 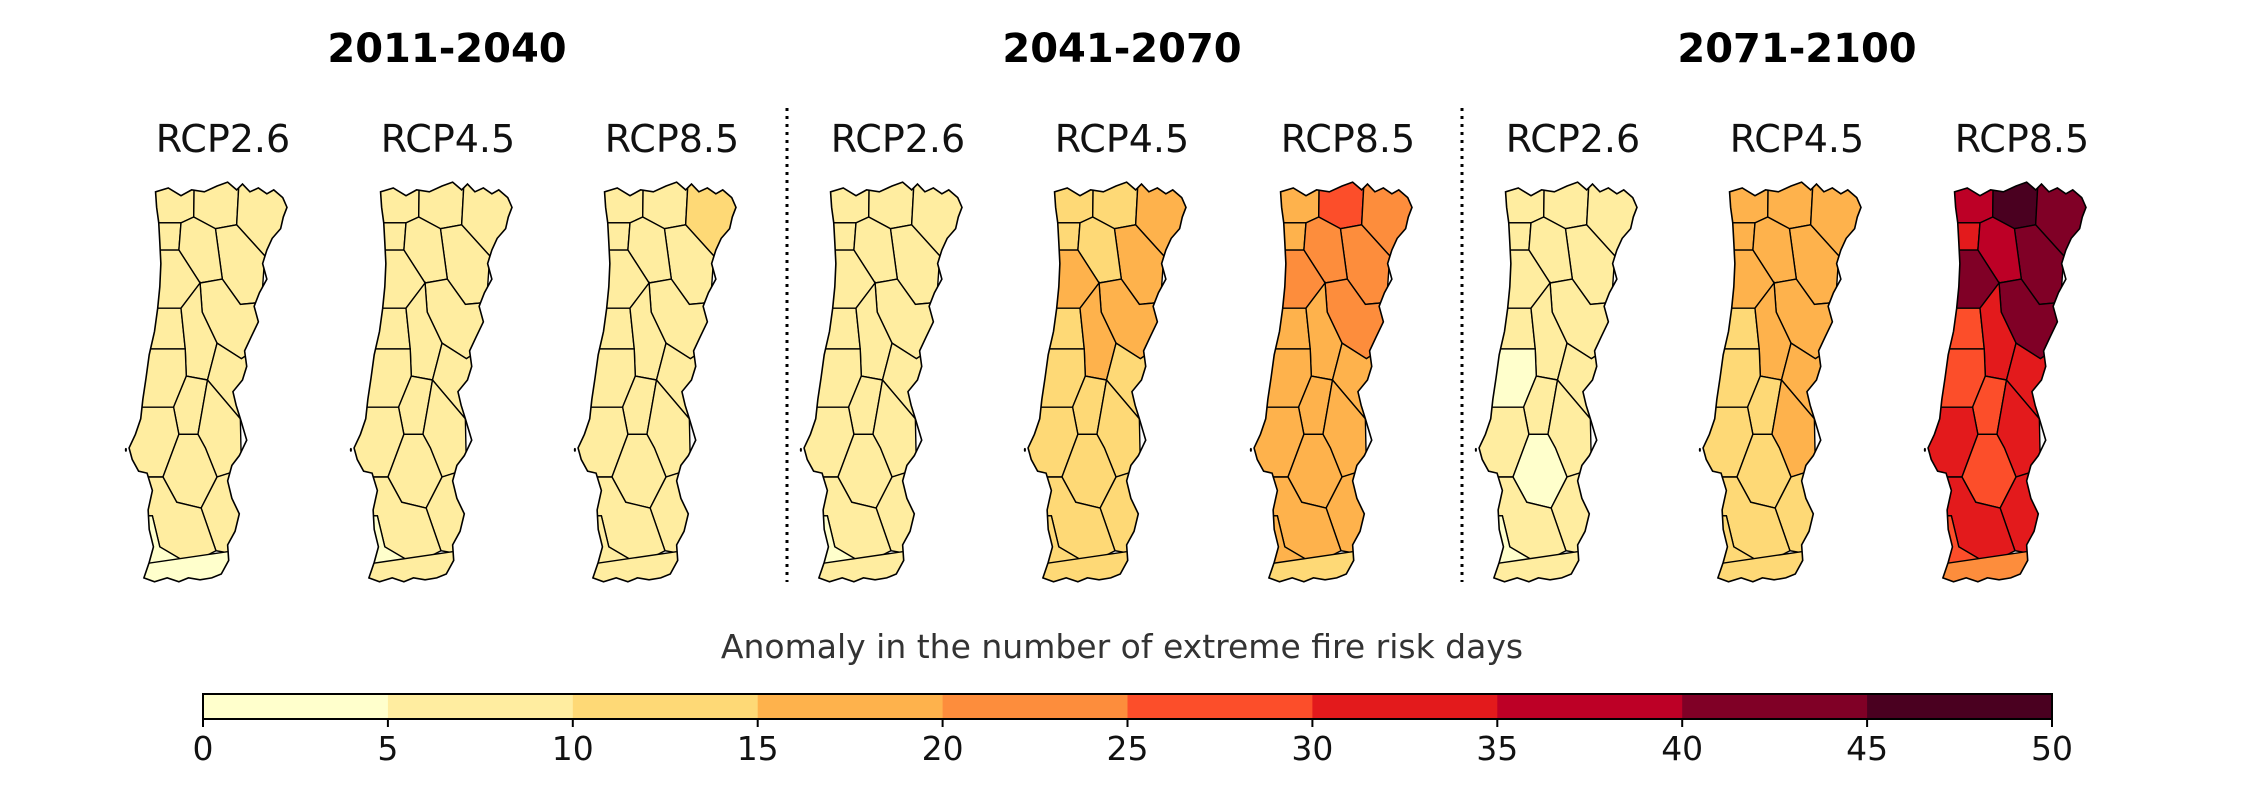 I want to click on map-2071-2100-RCP26, so click(x=1561, y=384).